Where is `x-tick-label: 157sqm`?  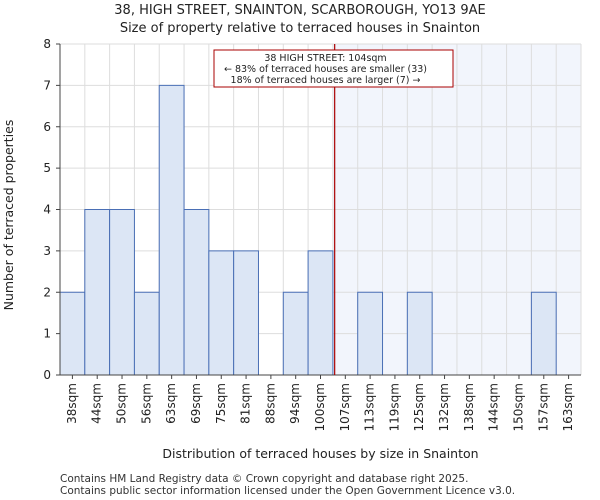
x-tick-label: 157sqm is located at coordinates (543, 407).